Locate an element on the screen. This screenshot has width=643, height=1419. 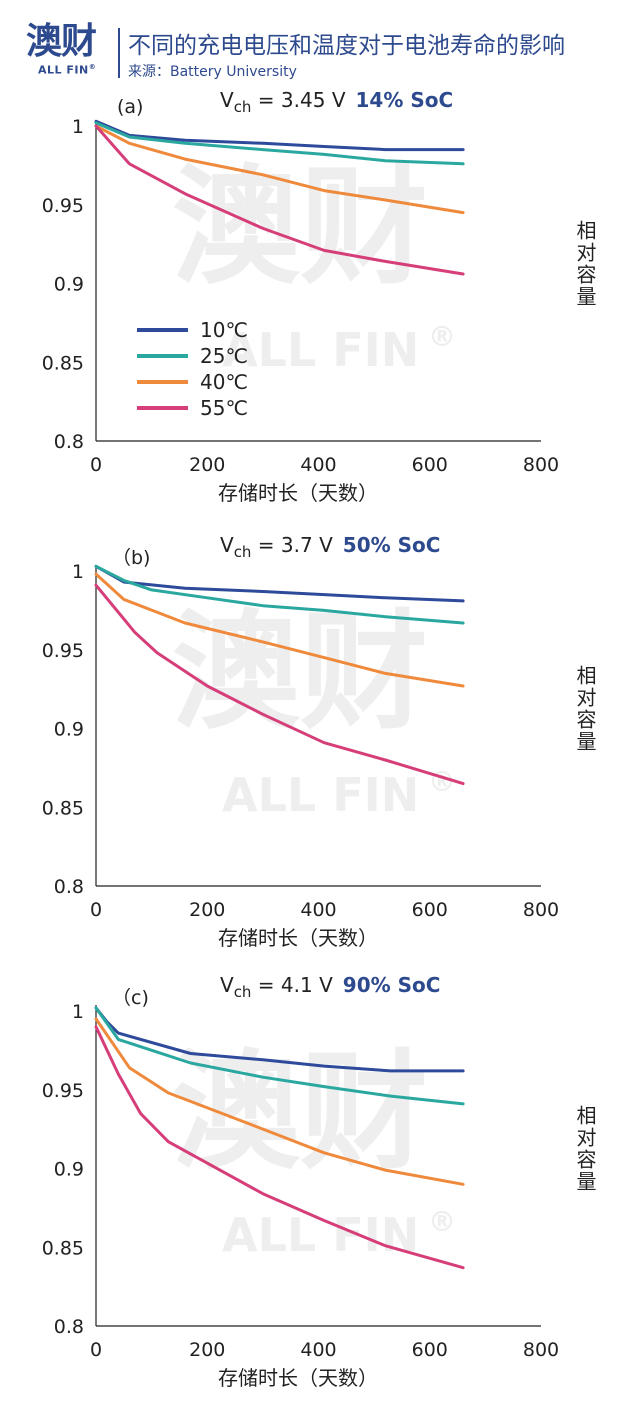
vch-value: = 4.1 V is located at coordinates (292, 985).